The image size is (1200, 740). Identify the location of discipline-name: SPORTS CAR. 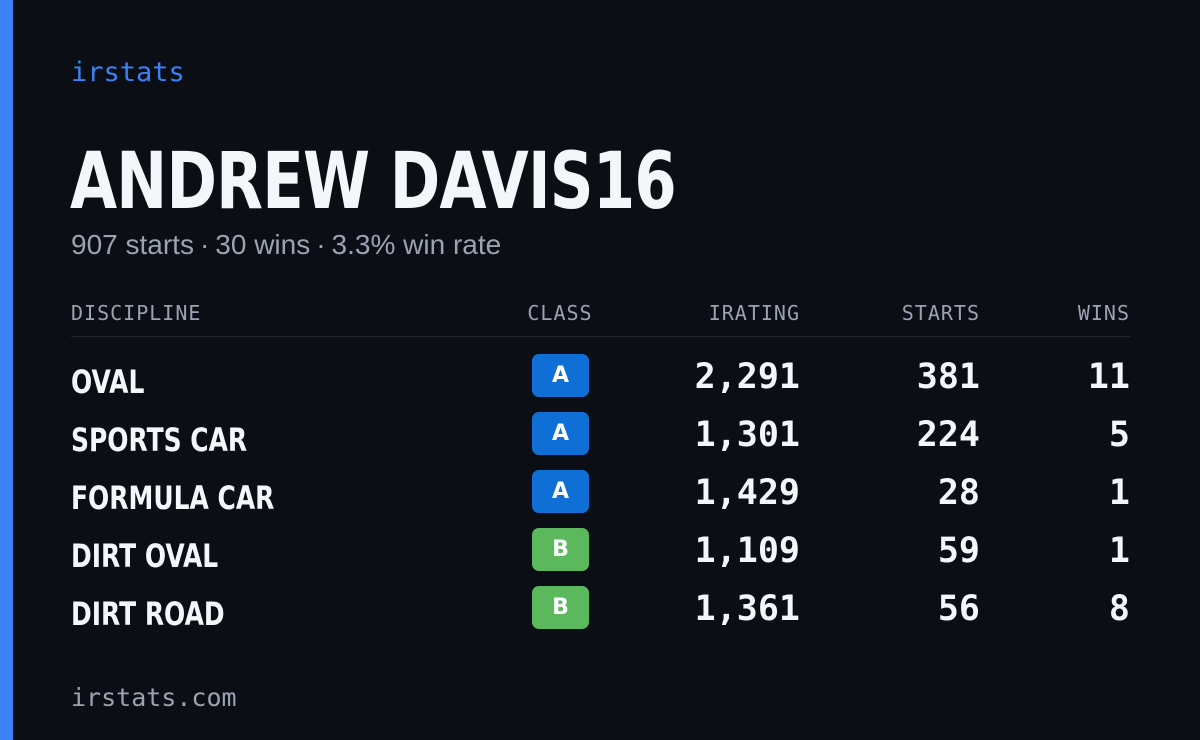
(159, 440).